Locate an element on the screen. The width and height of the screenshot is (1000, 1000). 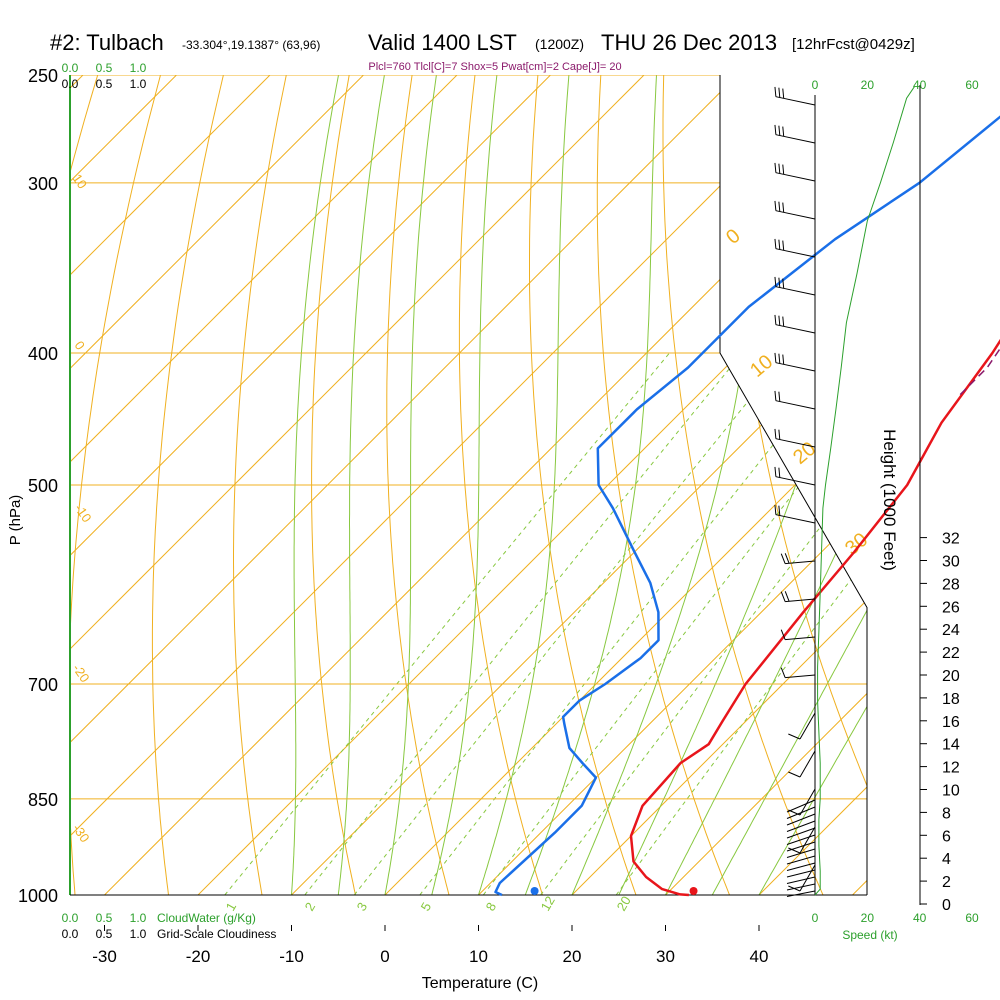
height-tick-label: 8 is located at coordinates (946, 813).